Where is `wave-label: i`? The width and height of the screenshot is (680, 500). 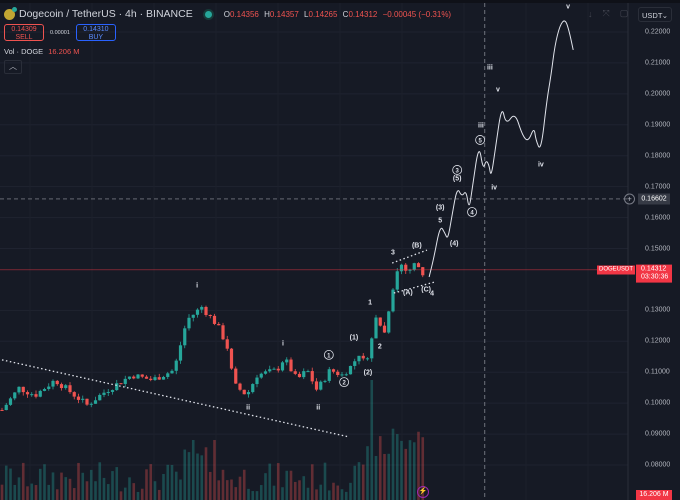 wave-label: i is located at coordinates (283, 343).